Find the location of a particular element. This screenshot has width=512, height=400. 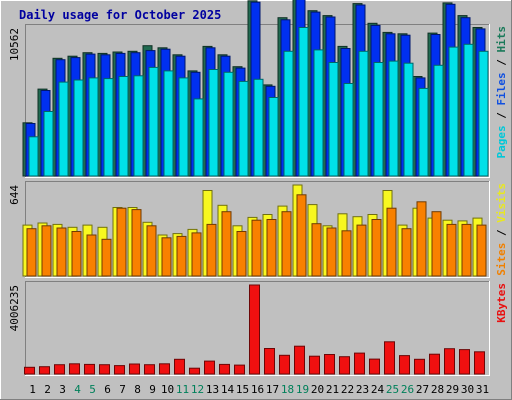

x-tick-label-day-10: 10 is located at coordinates (167, 389).